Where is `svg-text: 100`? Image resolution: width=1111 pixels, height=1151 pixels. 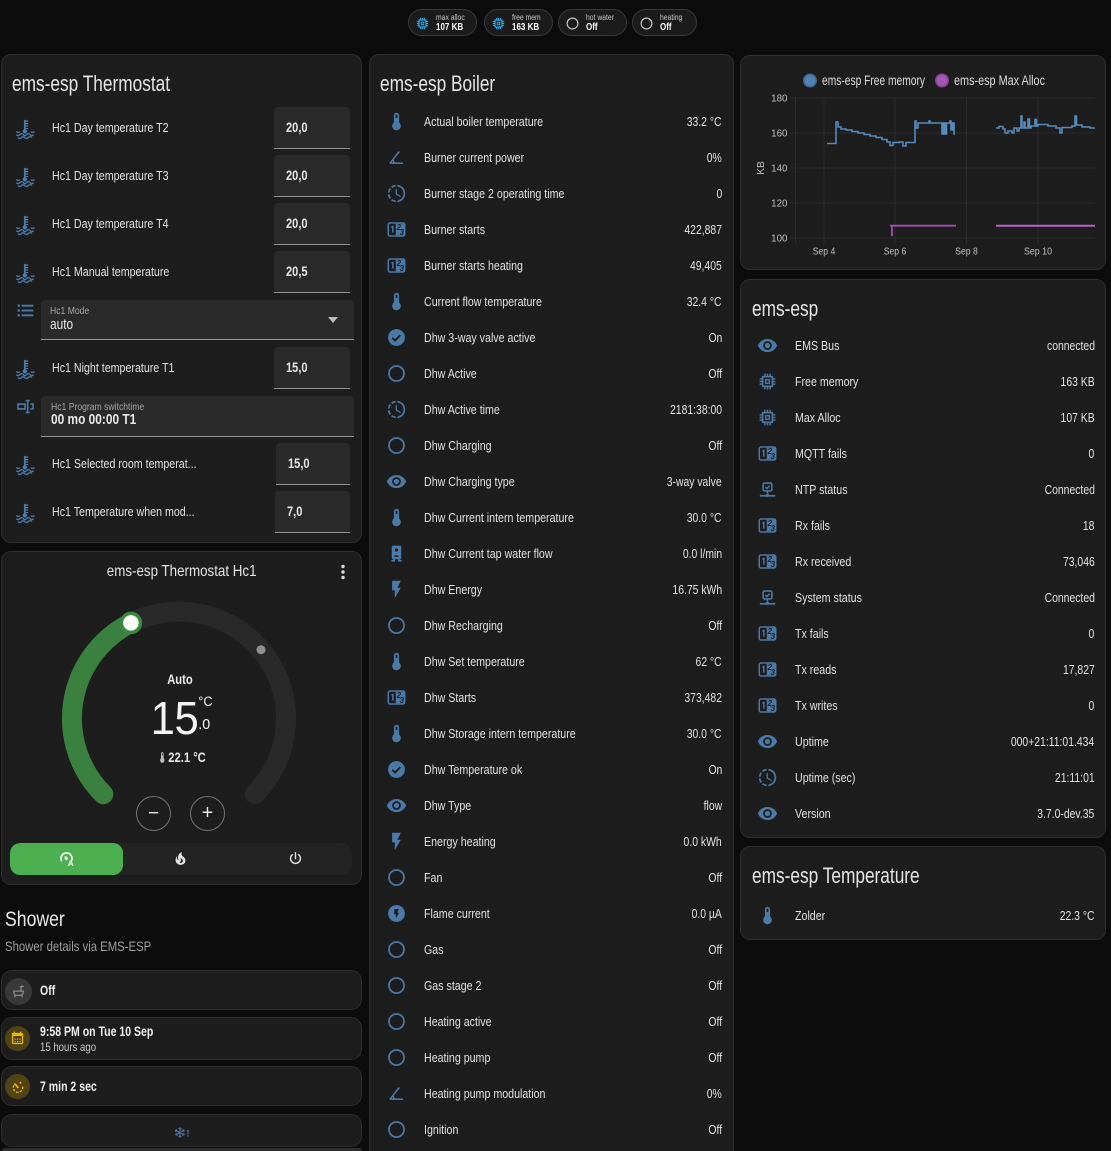
svg-text: 100 is located at coordinates (779, 238).